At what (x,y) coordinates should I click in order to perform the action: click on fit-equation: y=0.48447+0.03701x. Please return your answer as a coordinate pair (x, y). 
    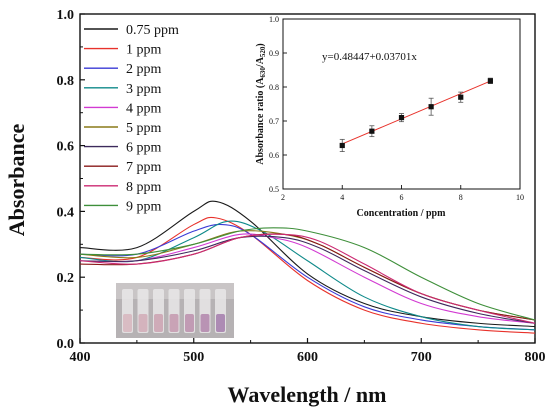
    Looking at the image, I should click on (369, 57).